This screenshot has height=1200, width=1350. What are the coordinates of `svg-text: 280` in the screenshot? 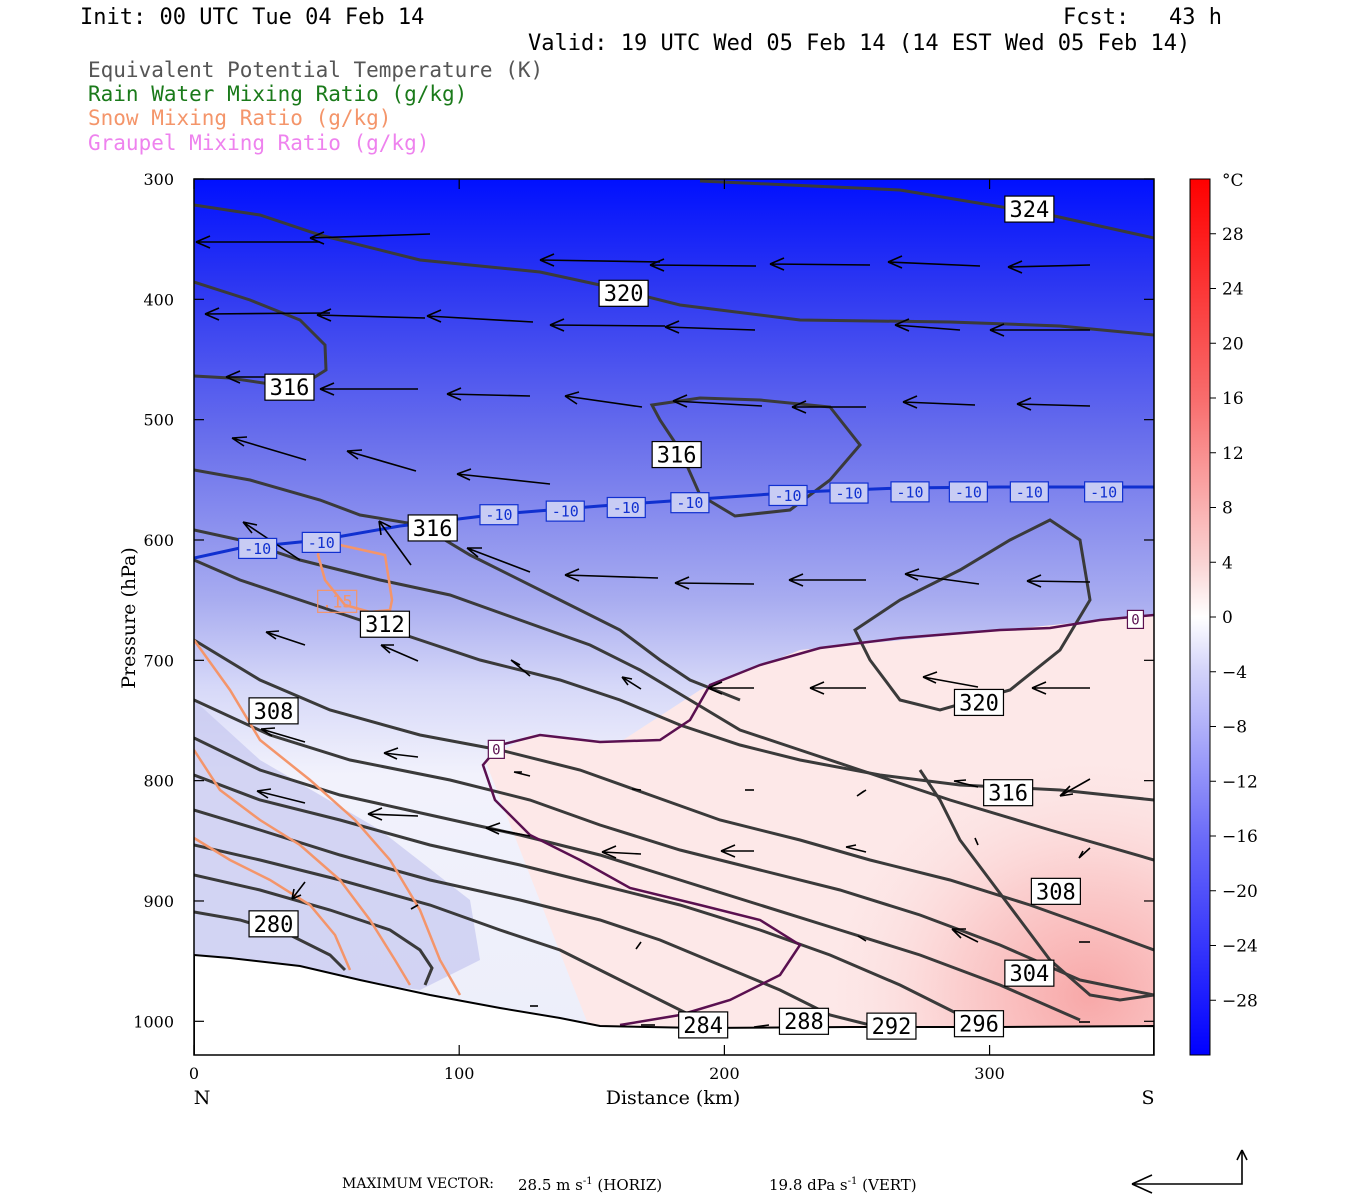 It's located at (274, 925).